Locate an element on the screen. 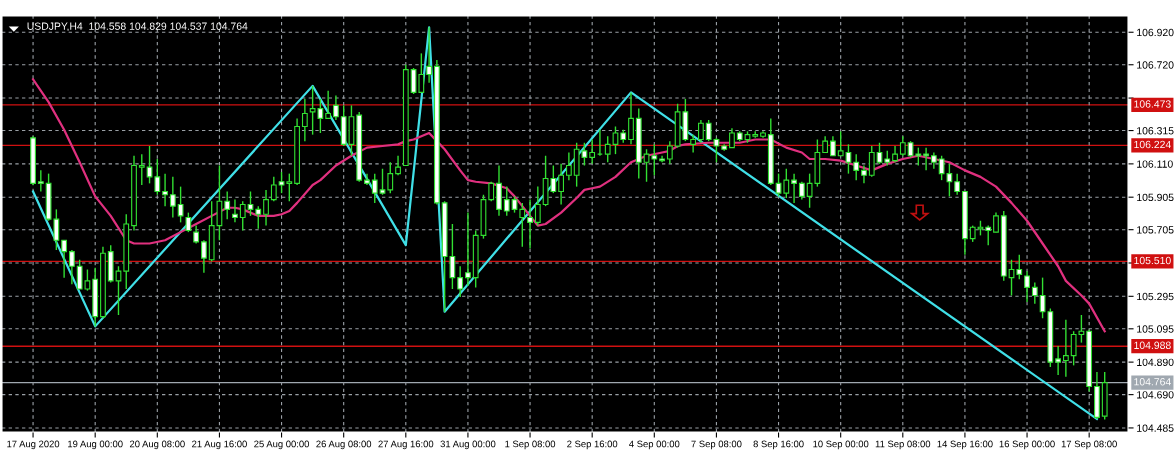 The width and height of the screenshot is (1175, 453). y-tick-label: 104.485 is located at coordinates (1155, 428).